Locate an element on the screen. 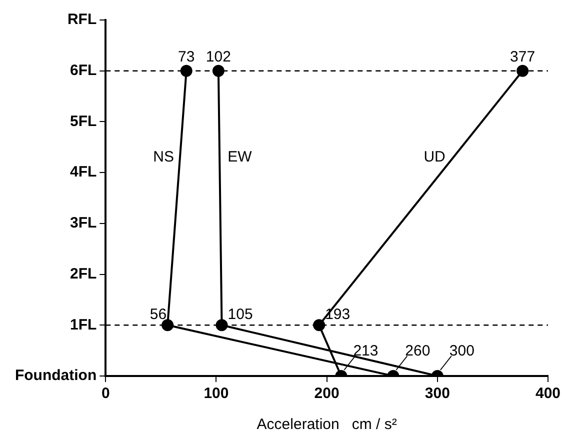 The width and height of the screenshot is (581, 447). series-label: UD is located at coordinates (435, 157).